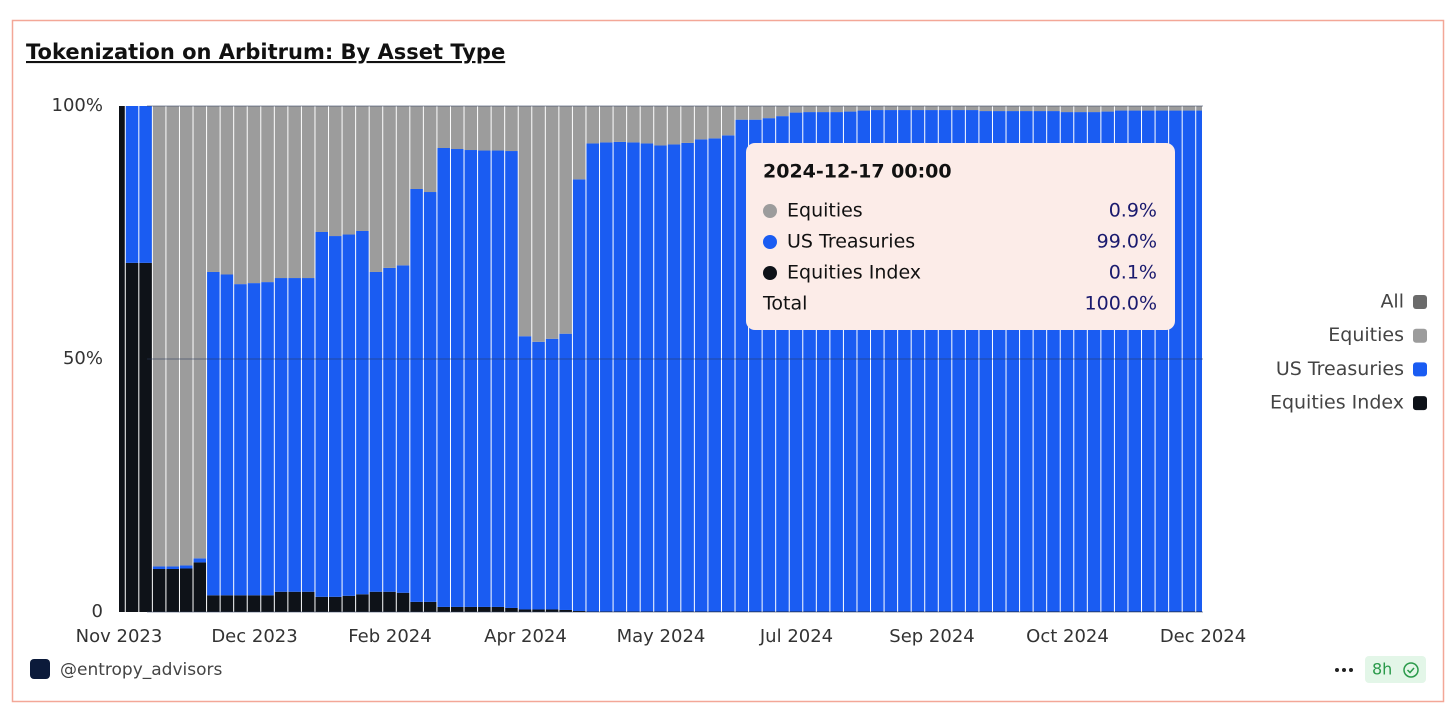 This screenshot has height=716, width=1456. Describe the element at coordinates (77, 105) in the screenshot. I see `y-tick-label: 100%` at that location.